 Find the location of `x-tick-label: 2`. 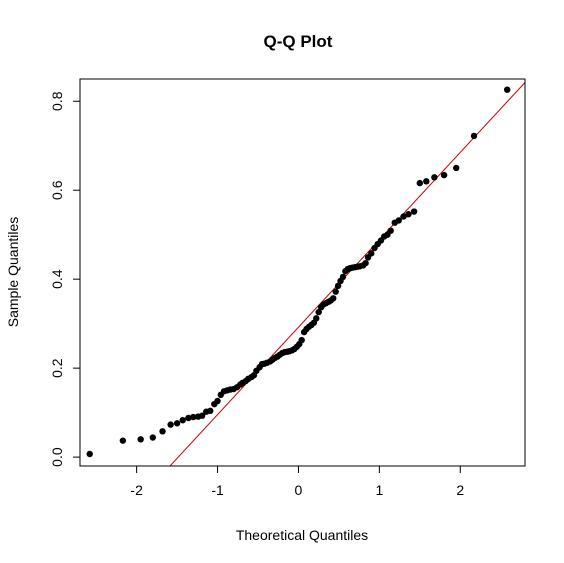

x-tick-label: 2 is located at coordinates (460, 490).